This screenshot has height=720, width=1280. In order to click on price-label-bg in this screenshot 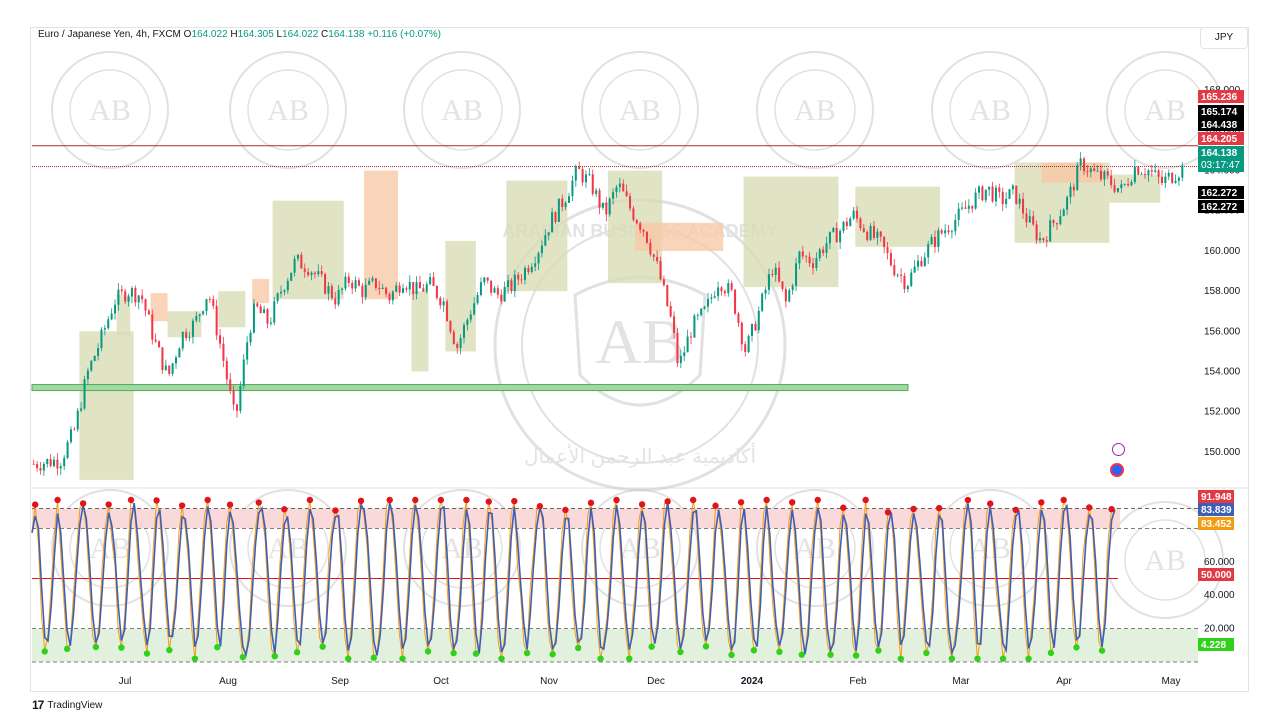, I will do `click(1221, 206)`.